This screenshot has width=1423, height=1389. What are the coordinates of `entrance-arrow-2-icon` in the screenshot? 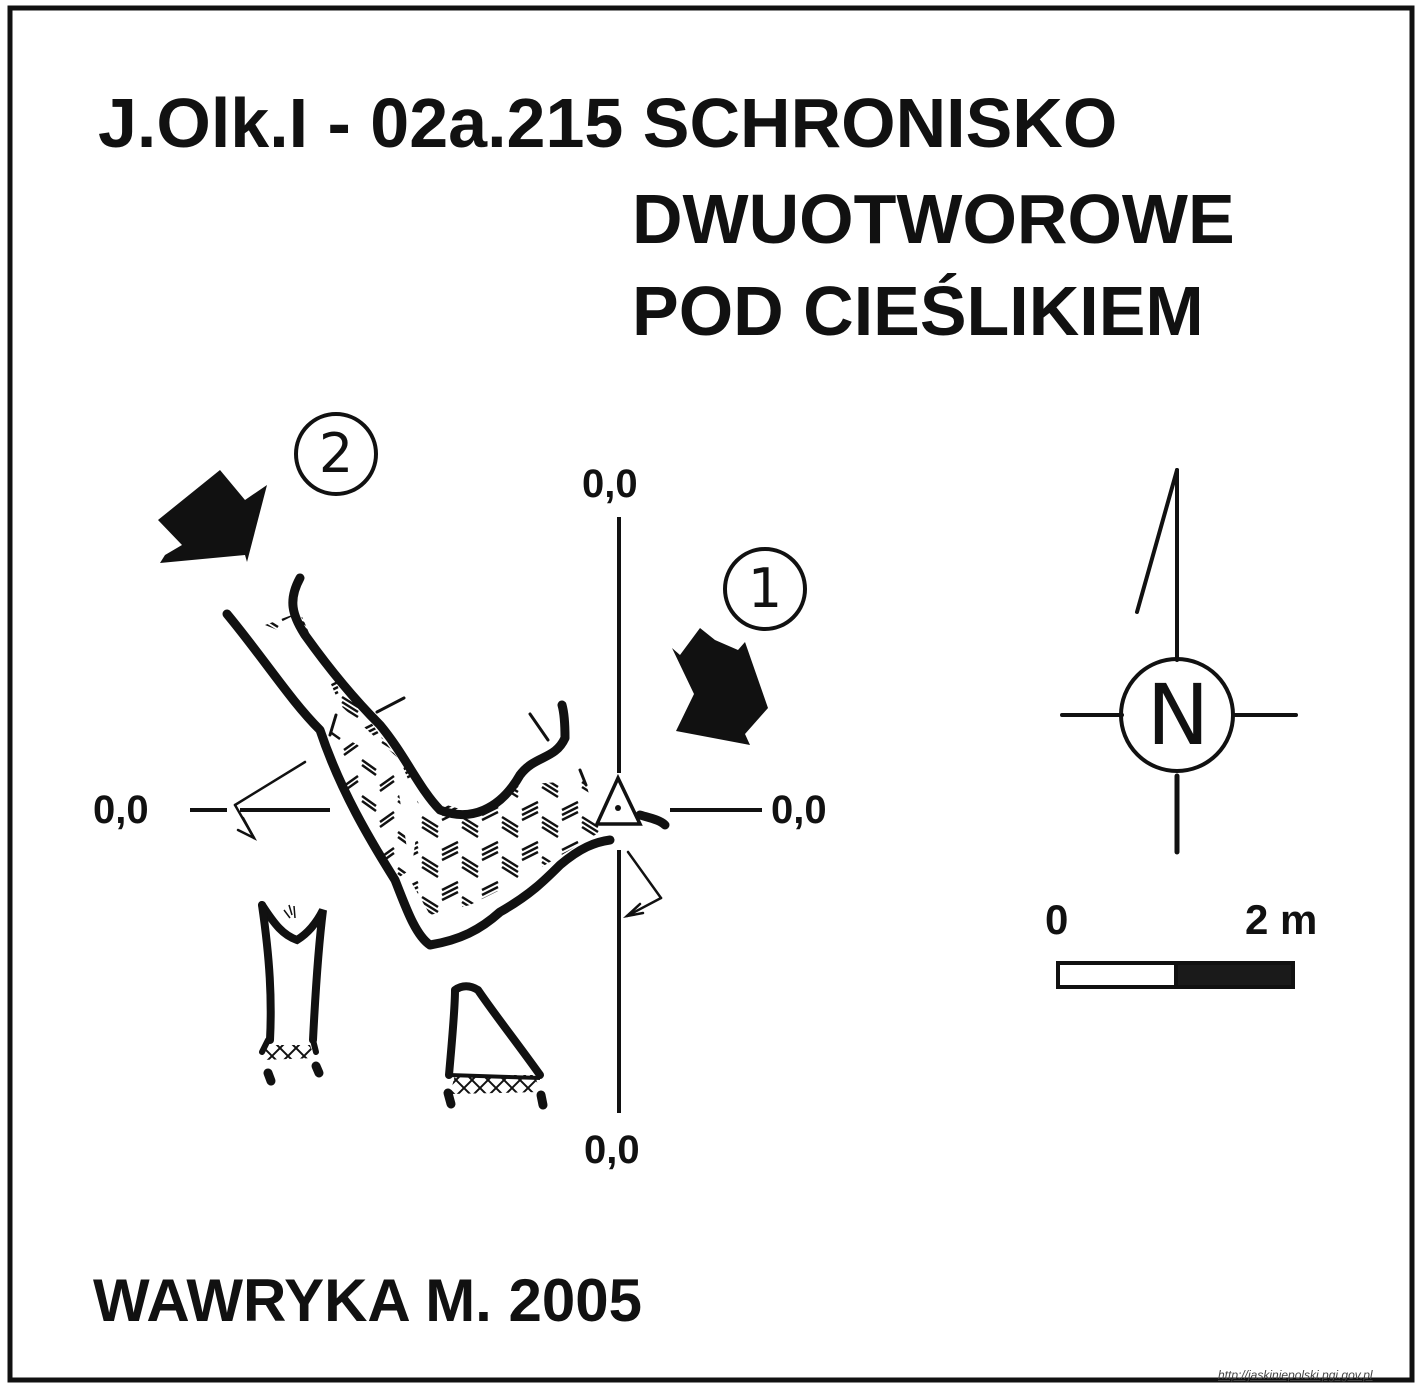 It's located at (212, 516).